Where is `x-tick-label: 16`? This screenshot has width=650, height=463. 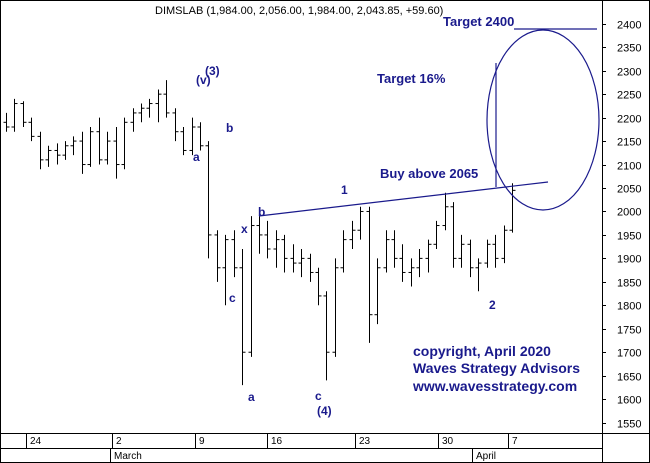 x-tick-label: 16 is located at coordinates (277, 441).